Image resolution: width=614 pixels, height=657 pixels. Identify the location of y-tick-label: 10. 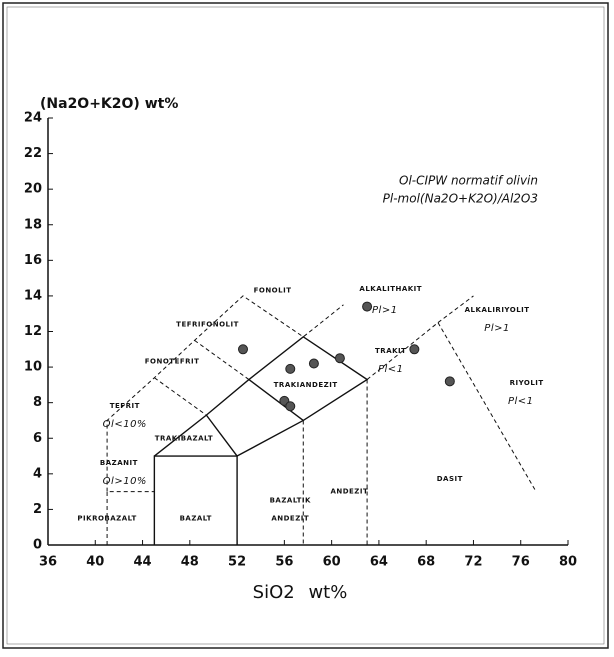
(33, 367).